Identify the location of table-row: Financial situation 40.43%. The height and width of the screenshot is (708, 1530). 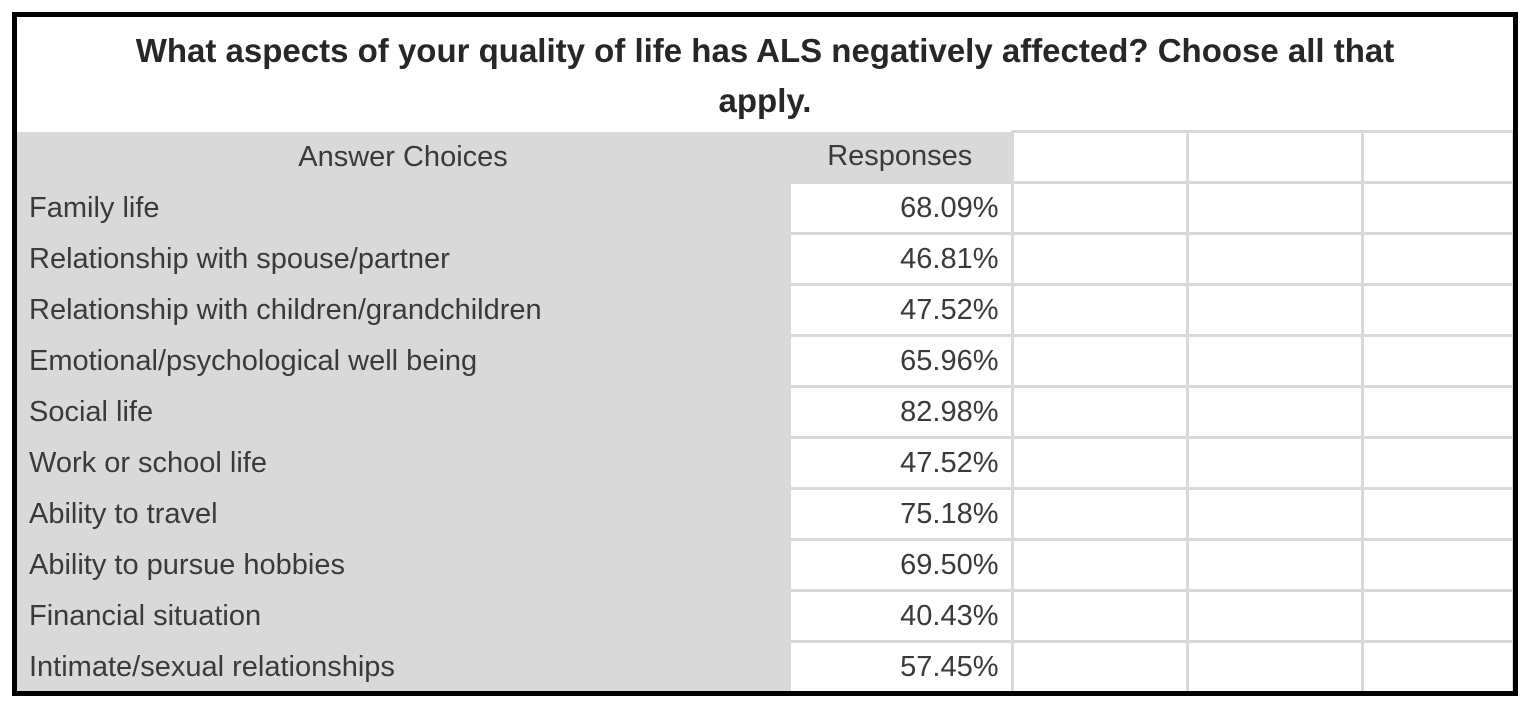
(765, 616).